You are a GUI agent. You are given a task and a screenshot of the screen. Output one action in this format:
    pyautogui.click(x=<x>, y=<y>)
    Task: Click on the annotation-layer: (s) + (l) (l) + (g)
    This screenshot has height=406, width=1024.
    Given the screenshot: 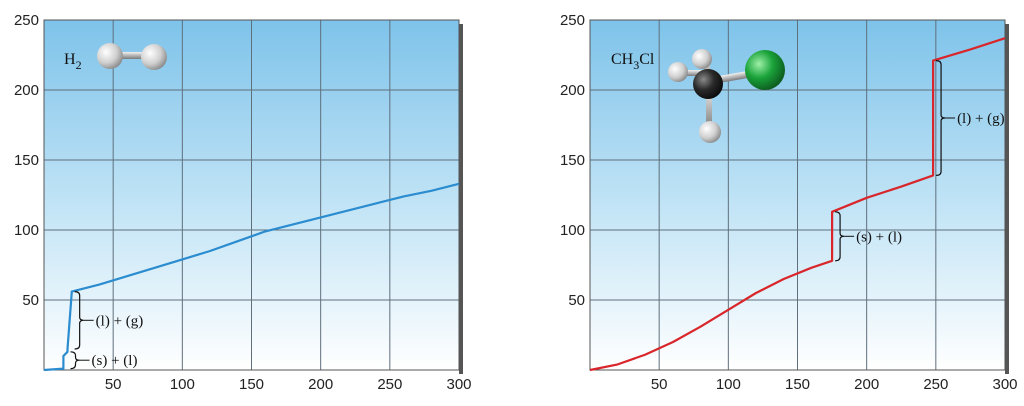 What is the action you would take?
    pyautogui.click(x=920, y=161)
    